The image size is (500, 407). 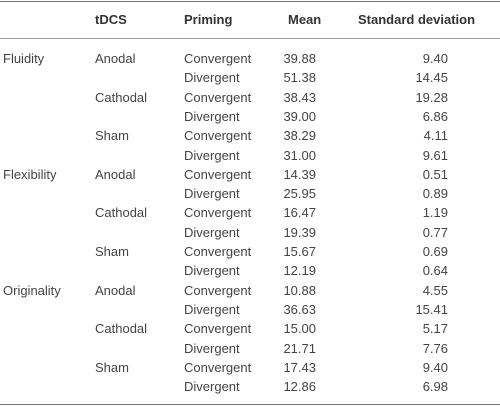 I want to click on sd-cell: 1.19, so click(x=435, y=213).